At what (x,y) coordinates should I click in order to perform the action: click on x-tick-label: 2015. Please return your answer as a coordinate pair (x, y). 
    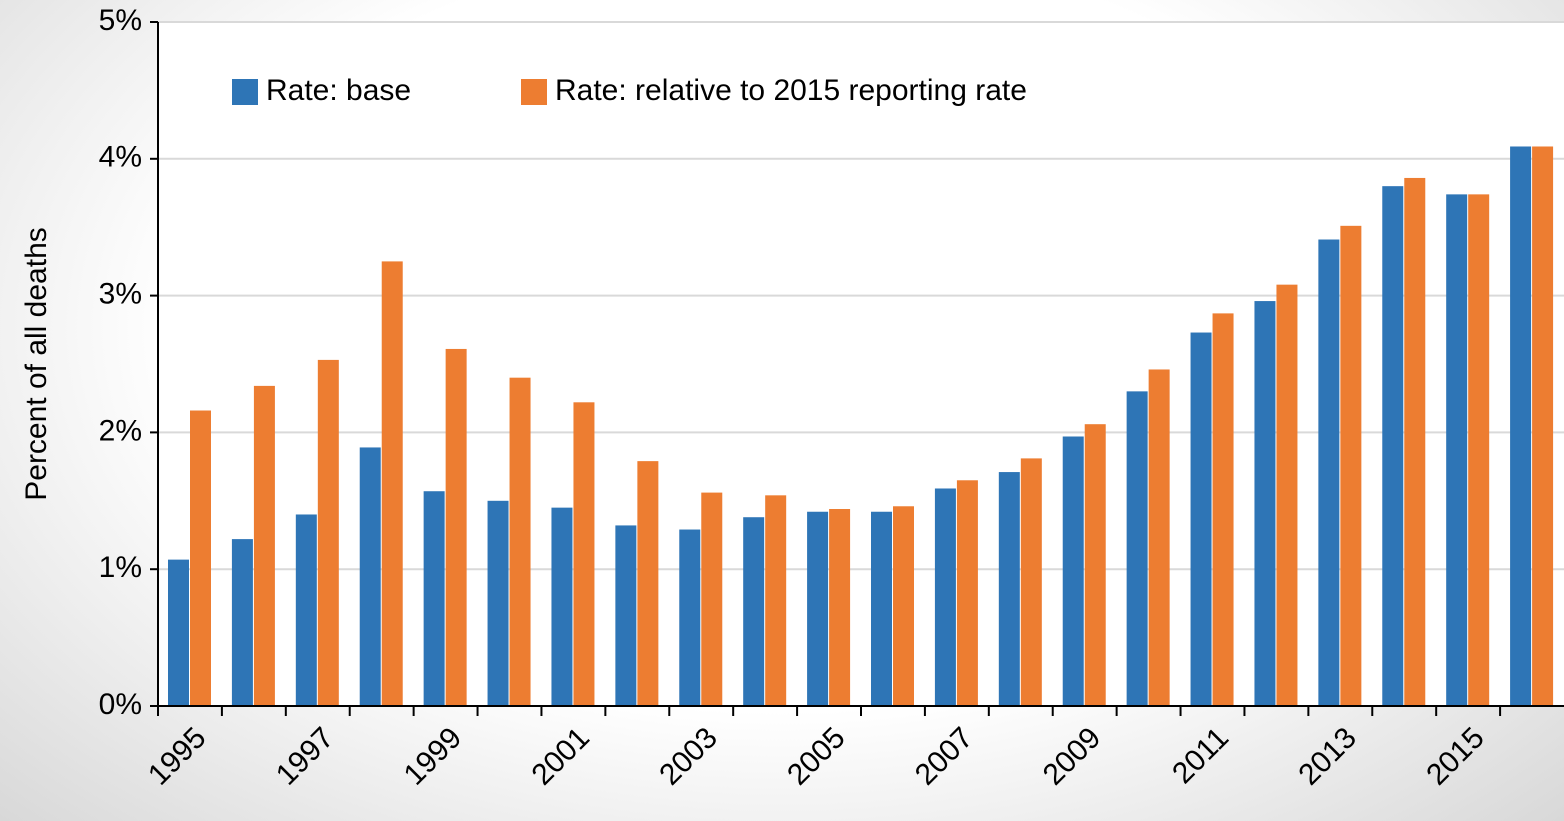
    Looking at the image, I should click on (1455, 756).